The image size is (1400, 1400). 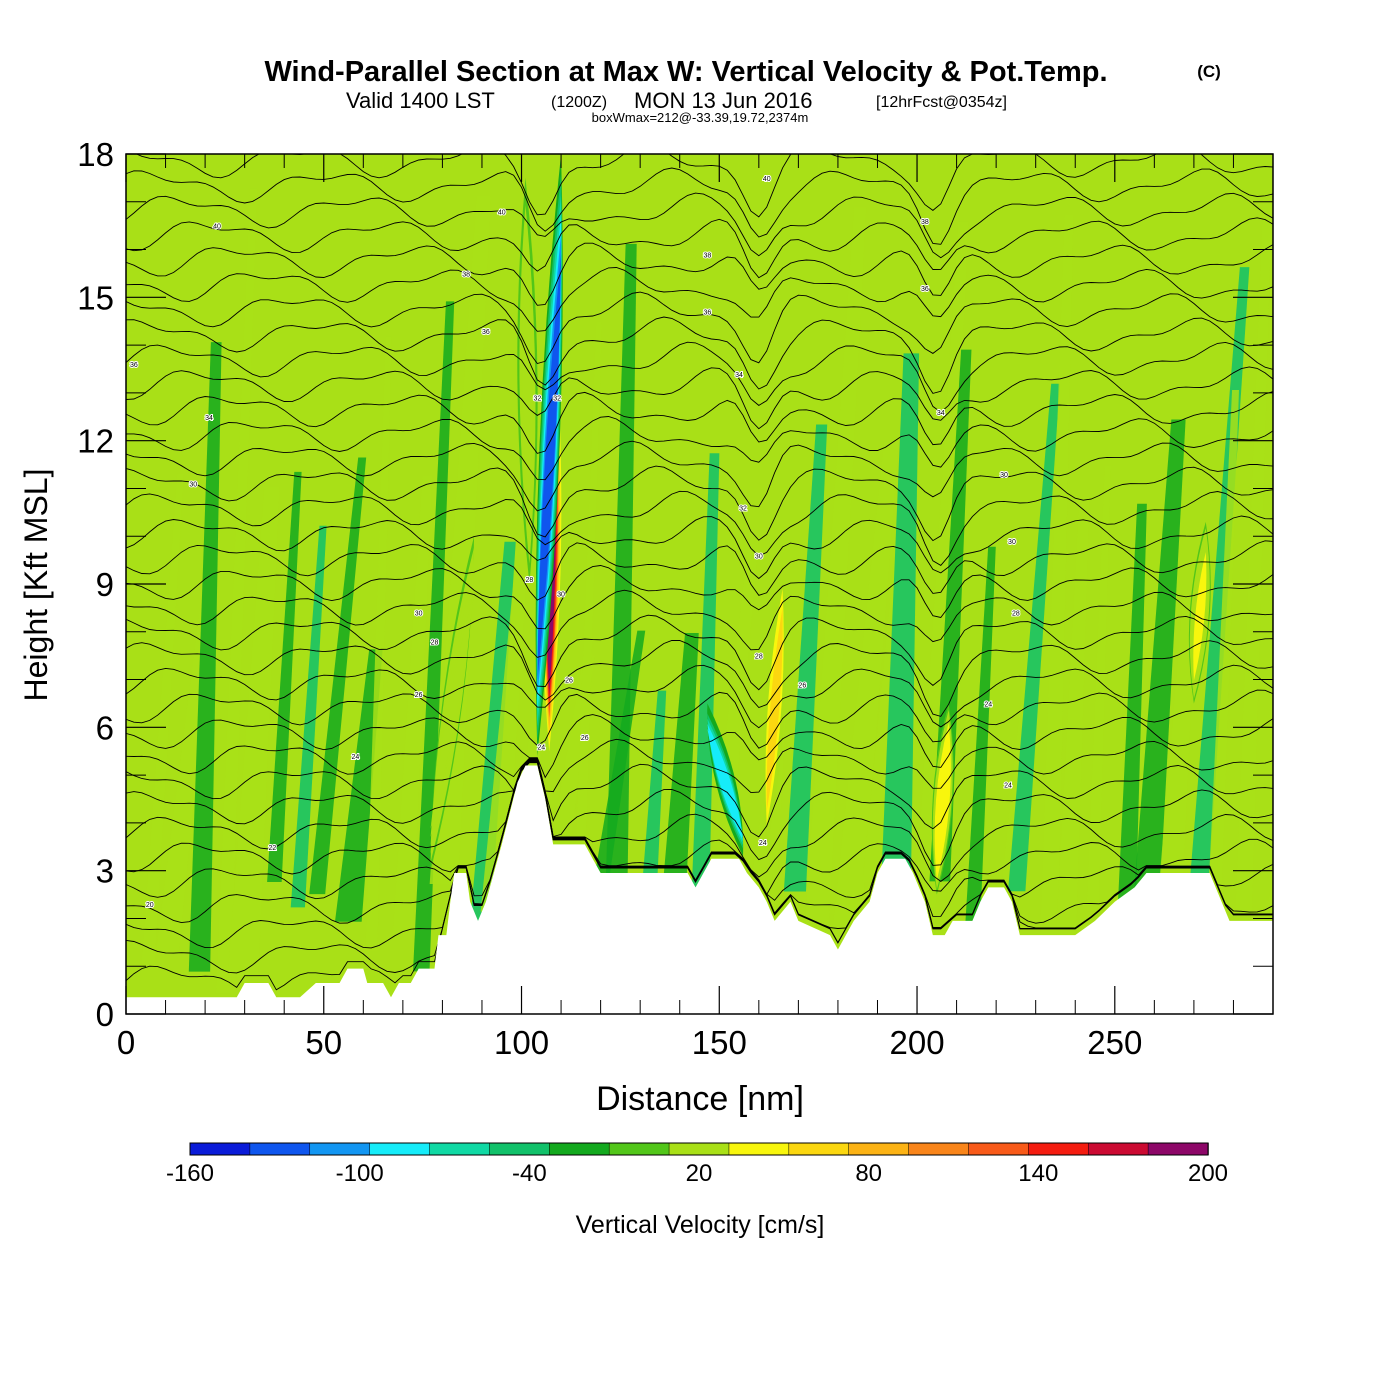 What do you see at coordinates (723, 100) in the screenshot?
I see `subtitle-date: MON 13 Jun 2016` at bounding box center [723, 100].